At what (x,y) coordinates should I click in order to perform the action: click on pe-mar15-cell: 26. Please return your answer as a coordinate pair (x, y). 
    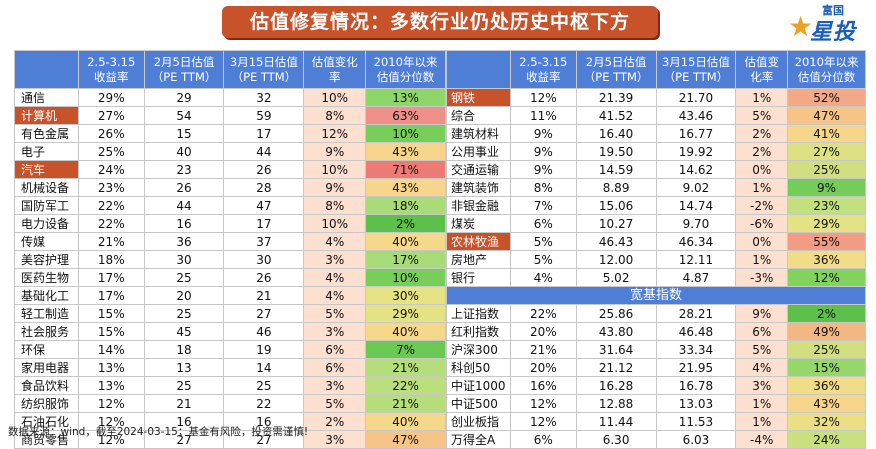
    Looking at the image, I should click on (264, 277).